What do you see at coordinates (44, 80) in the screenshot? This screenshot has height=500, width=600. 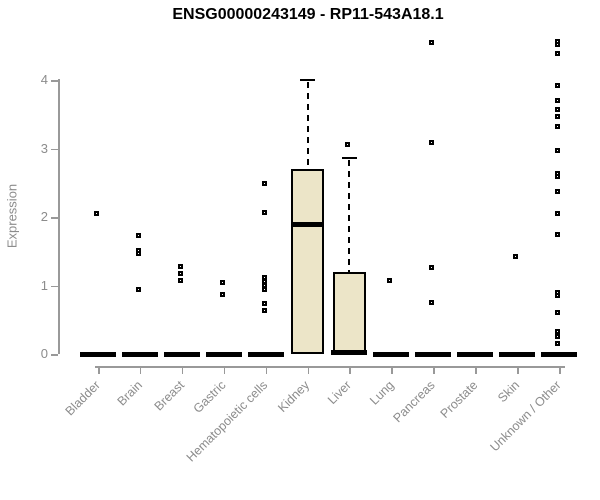 I see `y-tick-label: 4` at bounding box center [44, 80].